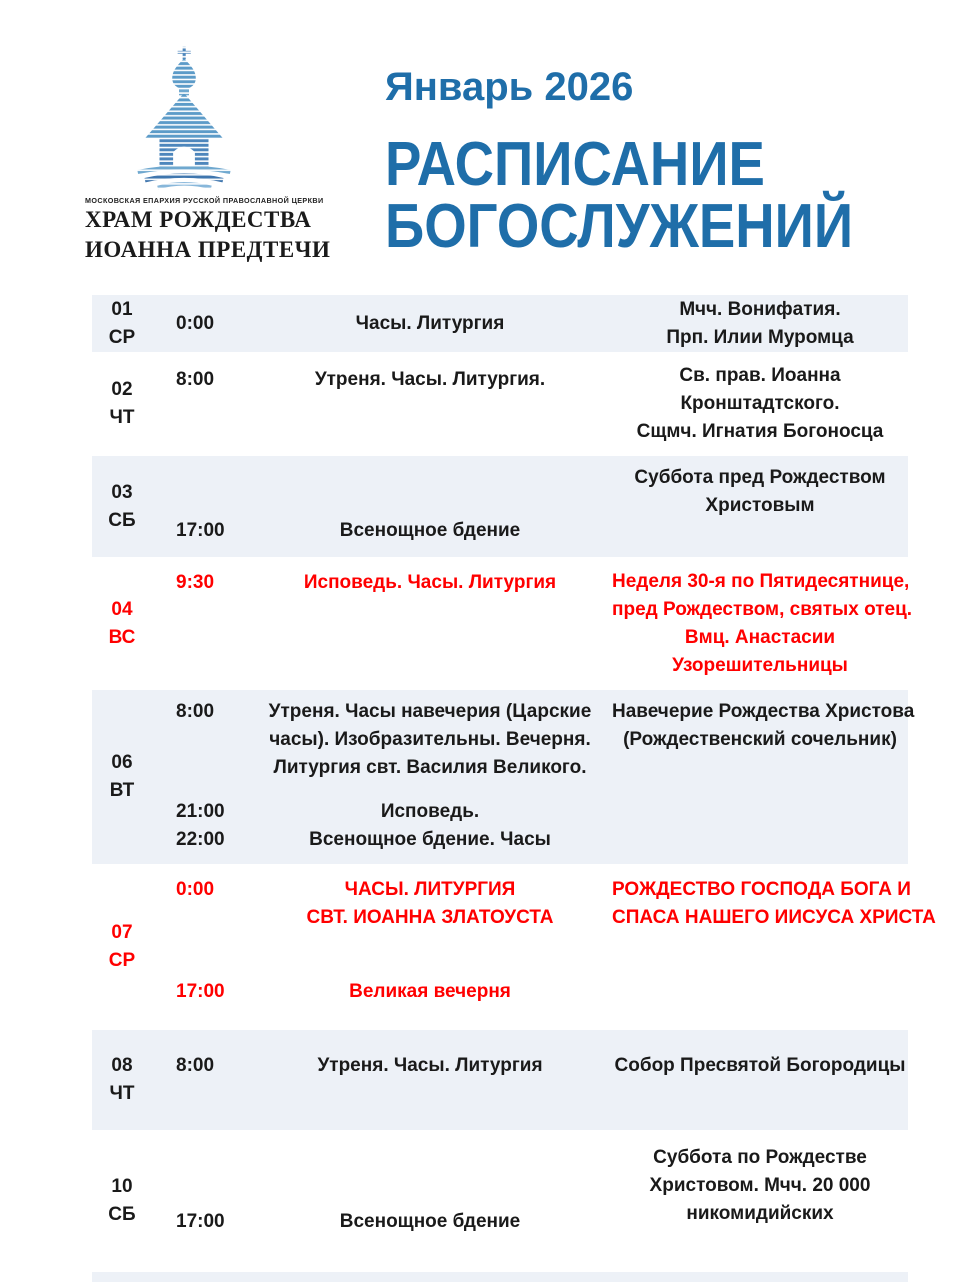 The height and width of the screenshot is (1282, 973). I want to click on day-number: 10, so click(122, 1186).